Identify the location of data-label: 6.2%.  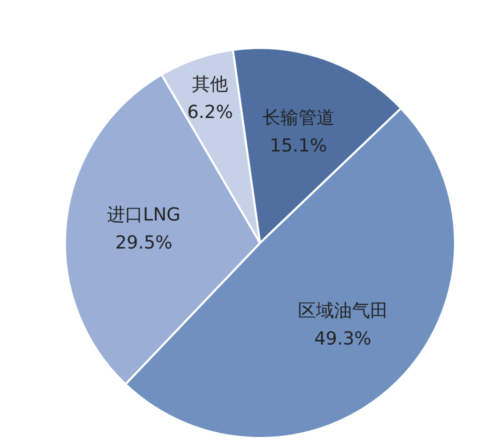
(210, 113).